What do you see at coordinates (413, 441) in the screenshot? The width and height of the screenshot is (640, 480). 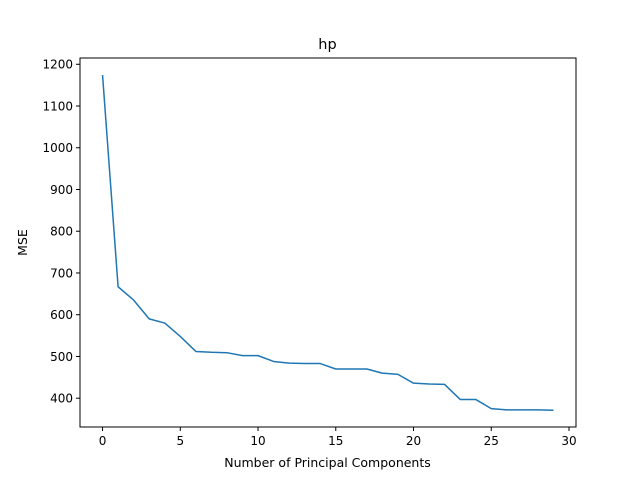 I see `x-tick-label: 20` at bounding box center [413, 441].